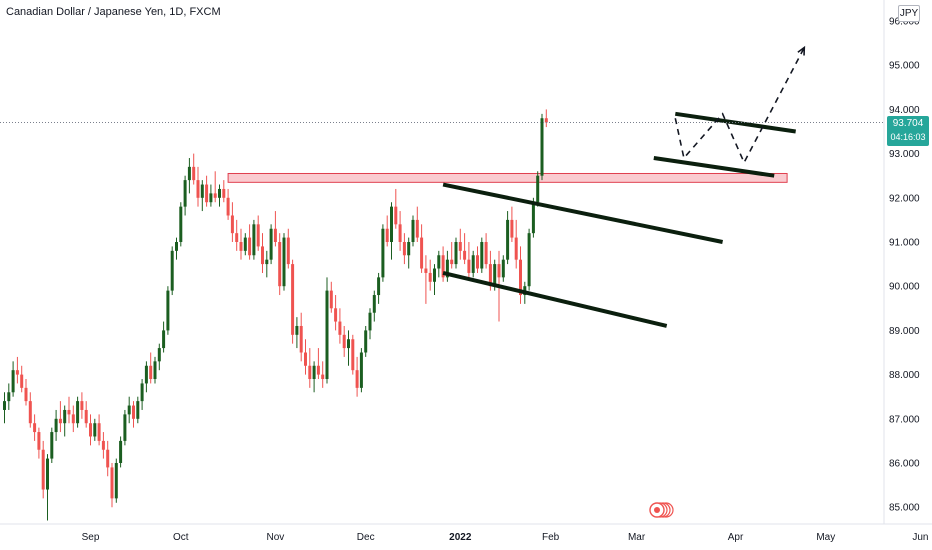 Image resolution: width=932 pixels, height=550 pixels. I want to click on trendline-lower-channel-top, so click(583, 213).